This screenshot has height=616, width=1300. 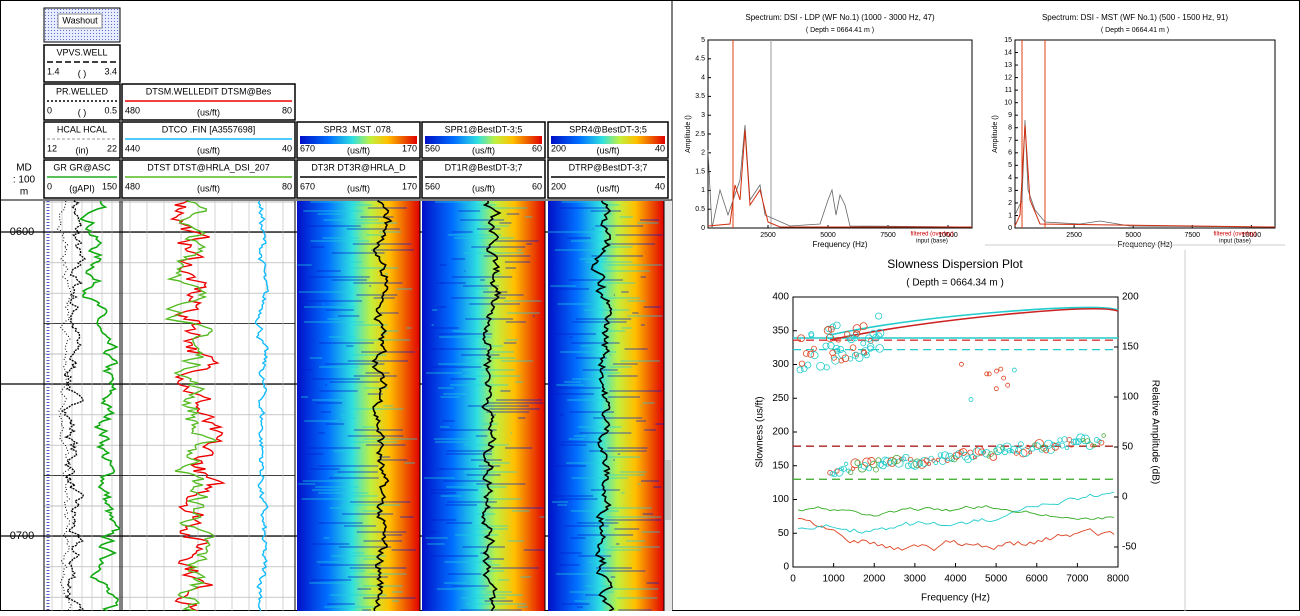 What do you see at coordinates (109, 186) in the screenshot?
I see `label: 150` at bounding box center [109, 186].